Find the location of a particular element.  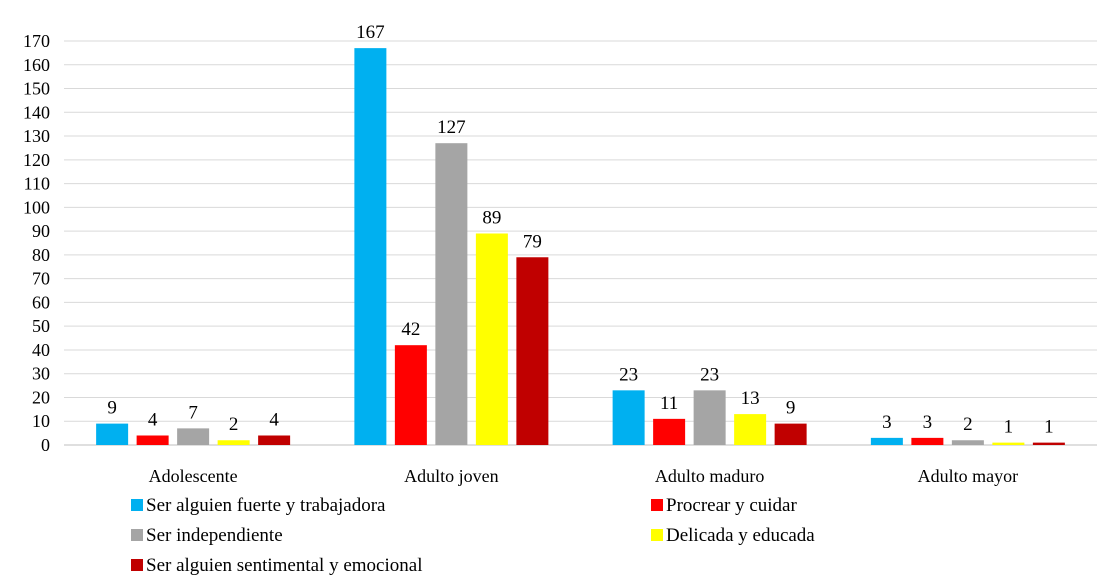

legend-item: Ser alguien sentimental y emocional is located at coordinates (276, 565).